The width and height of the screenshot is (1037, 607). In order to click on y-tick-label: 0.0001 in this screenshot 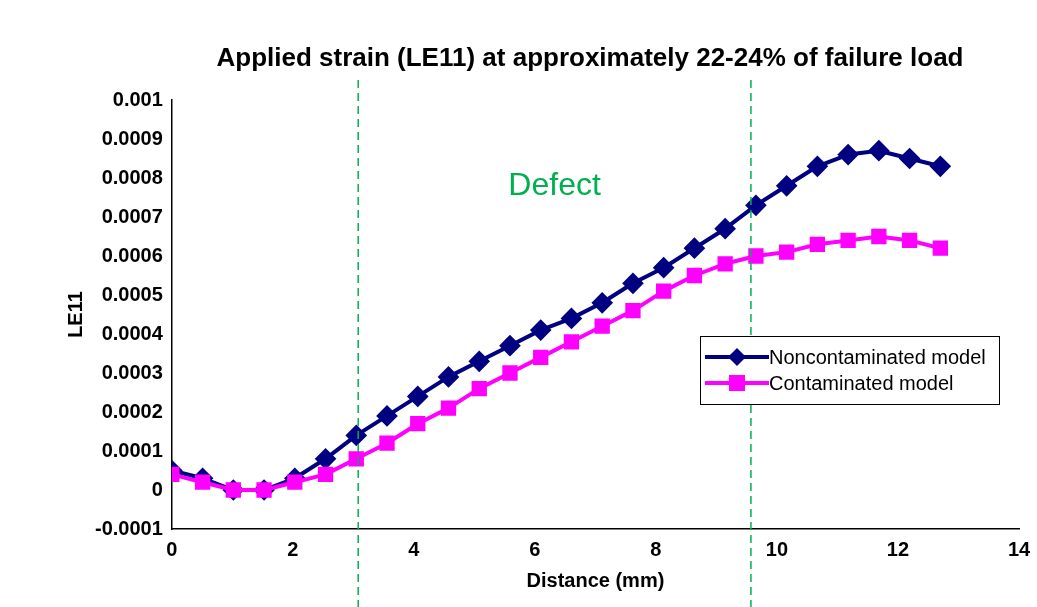, I will do `click(132, 449)`.